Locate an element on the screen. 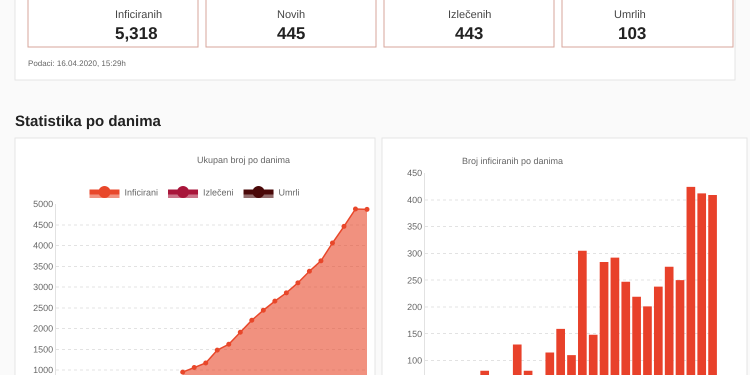  y-tick-label: 450 is located at coordinates (414, 173).